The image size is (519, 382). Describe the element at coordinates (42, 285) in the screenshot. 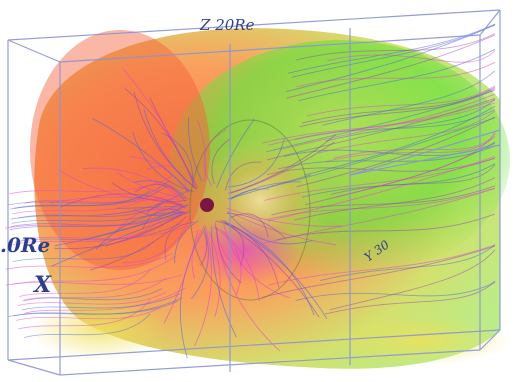

I see `x-axis-name-label: X` at that location.